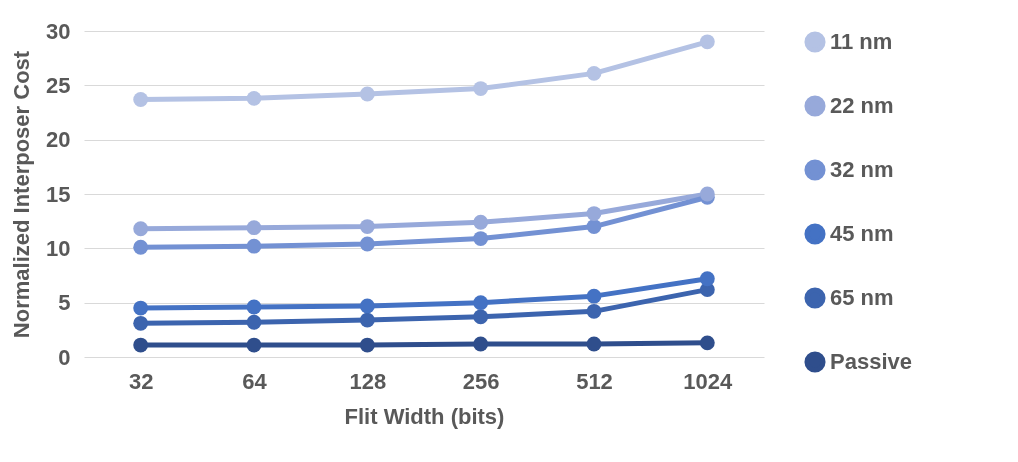  Describe the element at coordinates (368, 381) in the screenshot. I see `x-tick-label: 128` at that location.